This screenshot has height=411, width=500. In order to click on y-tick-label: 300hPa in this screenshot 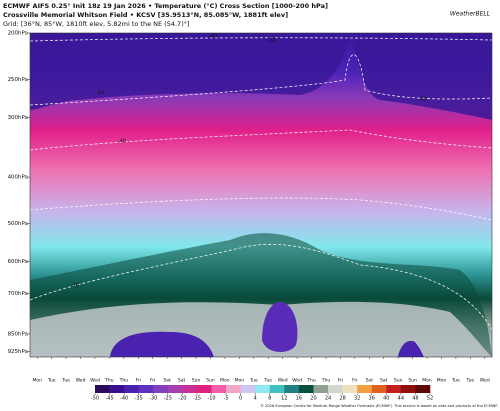, I will do `click(18, 118)`.